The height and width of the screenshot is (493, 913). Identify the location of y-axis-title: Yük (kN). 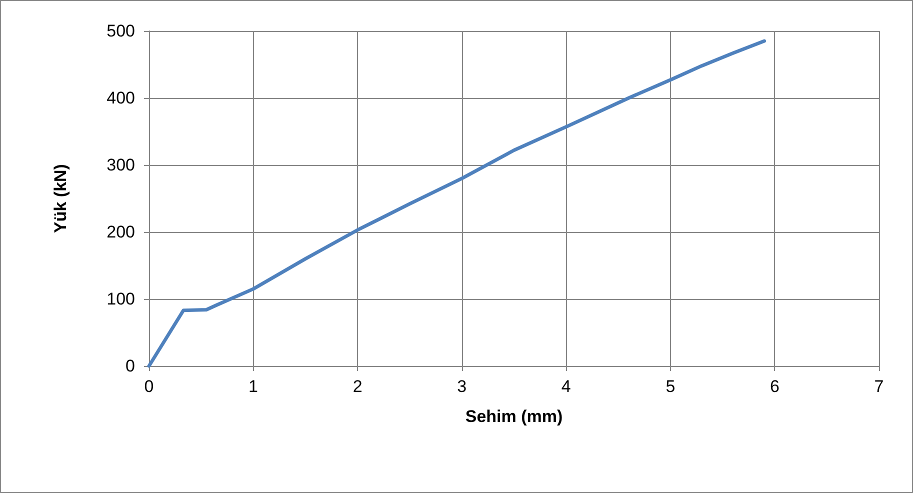
(60, 198).